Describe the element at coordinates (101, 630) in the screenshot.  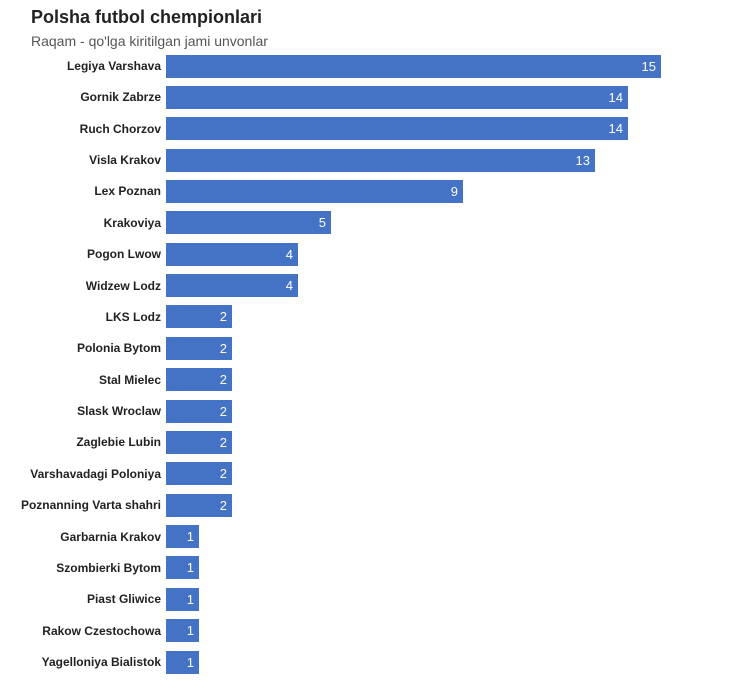
I see `y-tick-label: Rakow Czestochowa` at that location.